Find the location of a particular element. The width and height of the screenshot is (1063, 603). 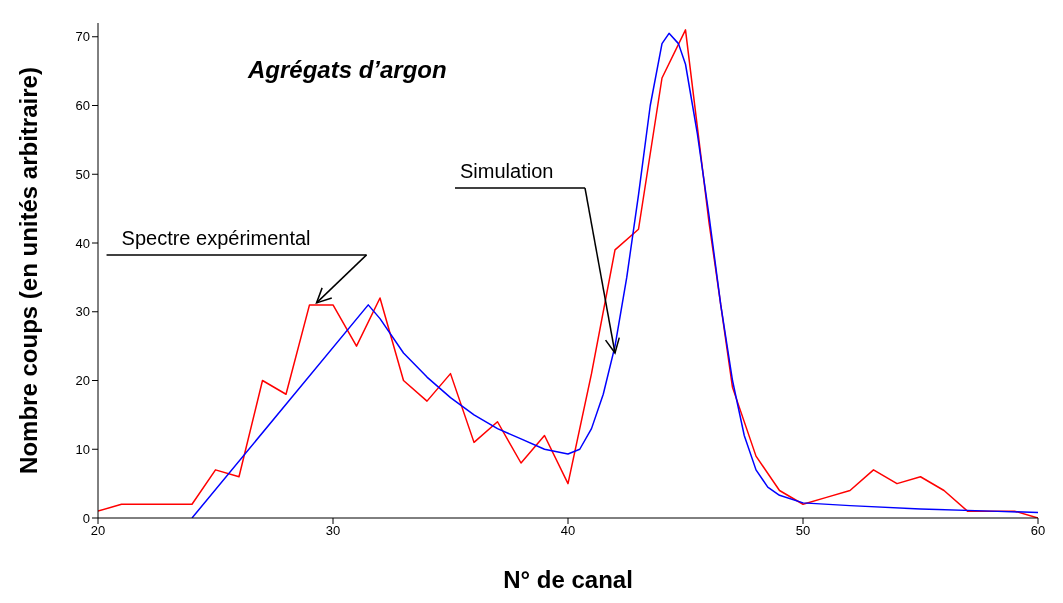

y-tick-label: 10 is located at coordinates (82, 449).